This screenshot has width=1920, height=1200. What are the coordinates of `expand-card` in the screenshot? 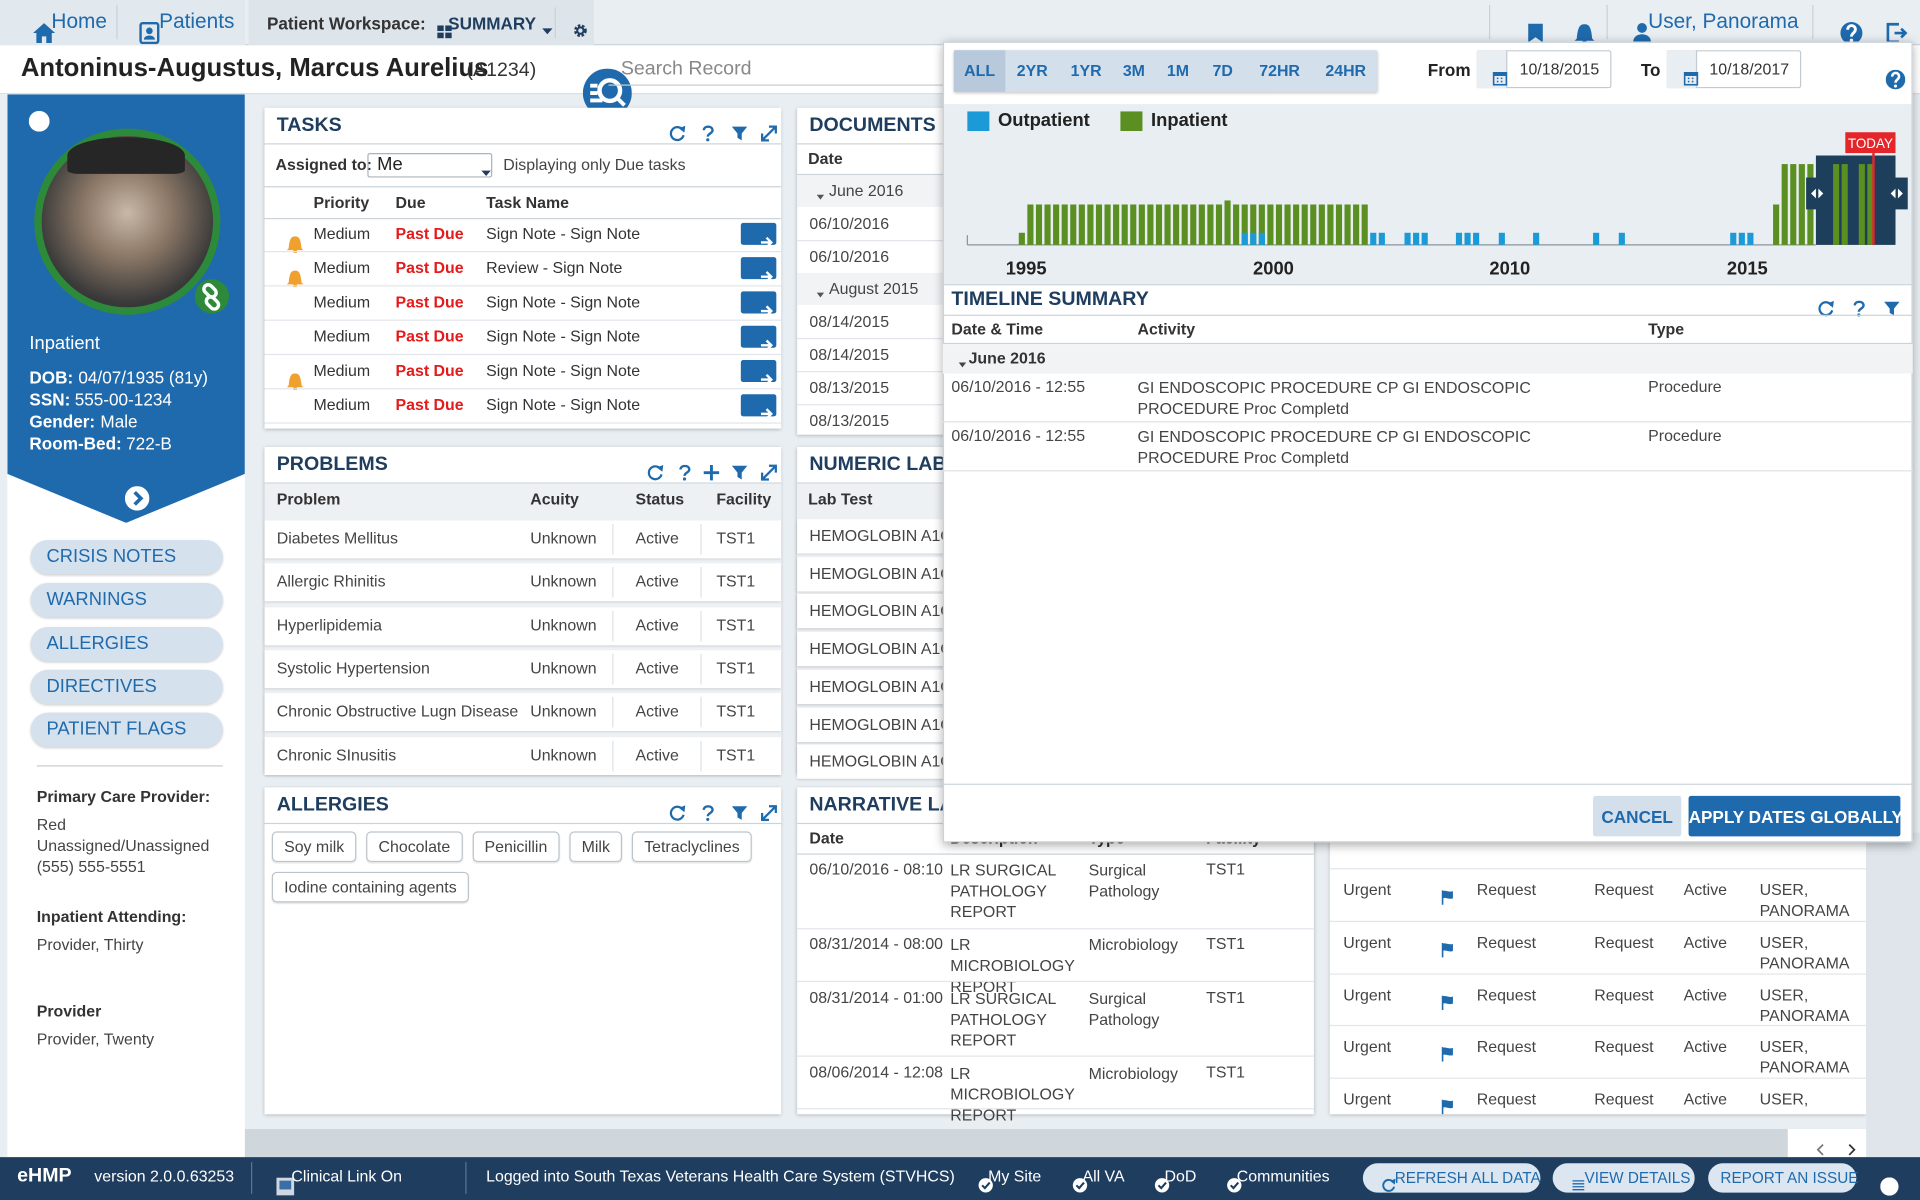 It's located at (125, 486).